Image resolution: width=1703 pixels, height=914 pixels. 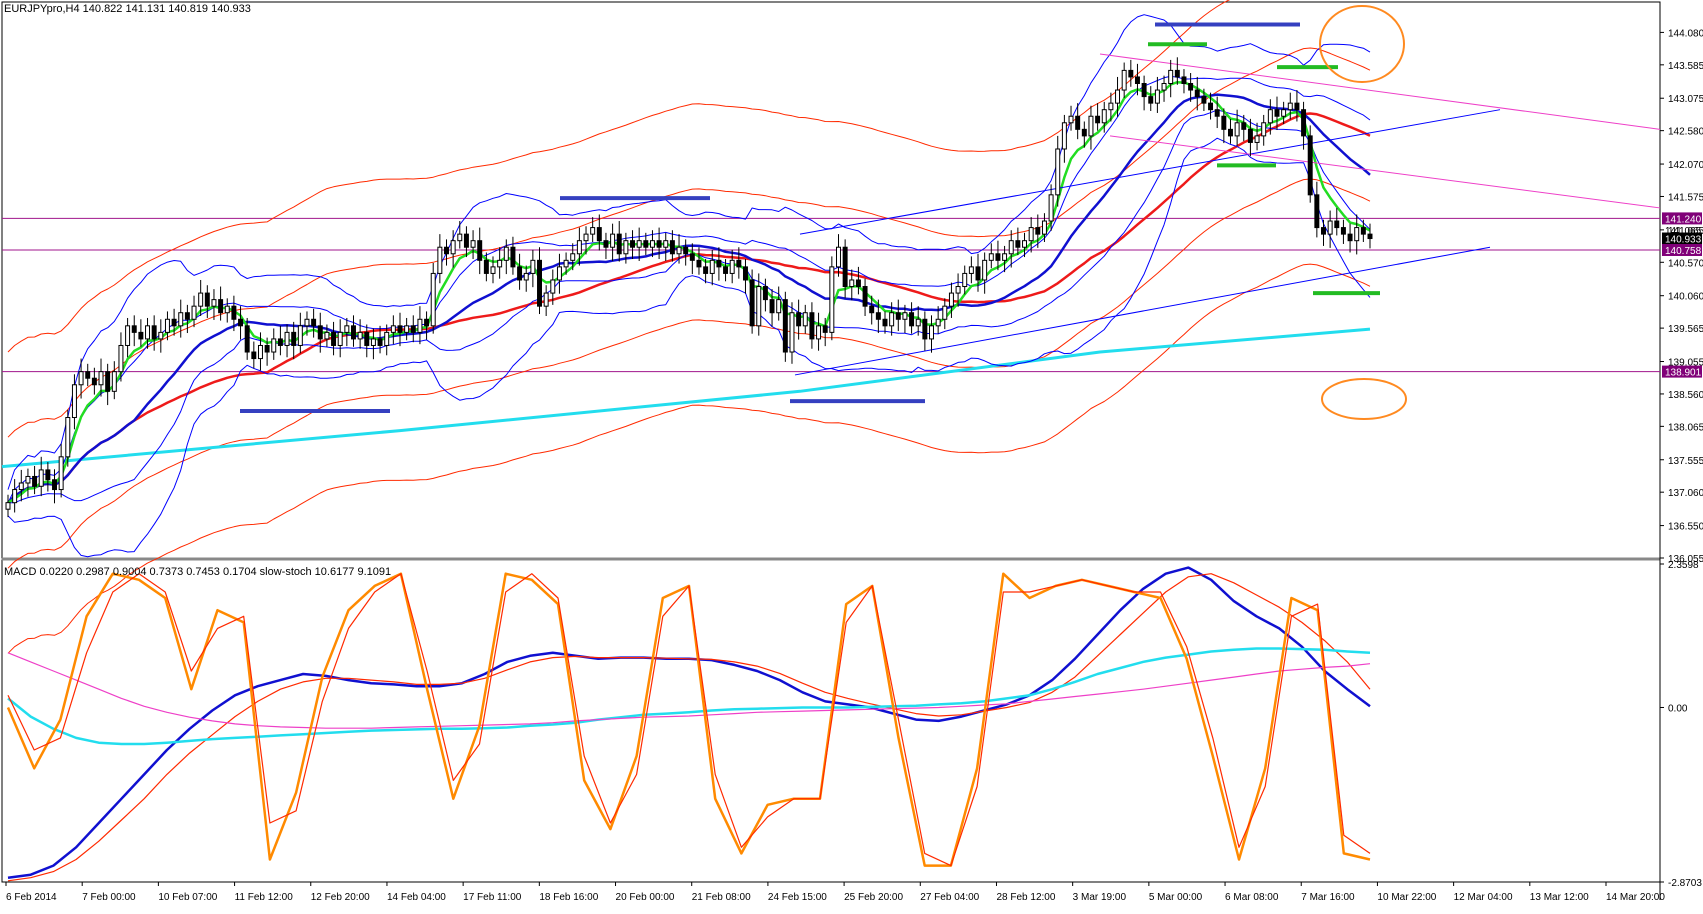 What do you see at coordinates (1685, 33) in the screenshot?
I see `price-tick-label-0: 144.080` at bounding box center [1685, 33].